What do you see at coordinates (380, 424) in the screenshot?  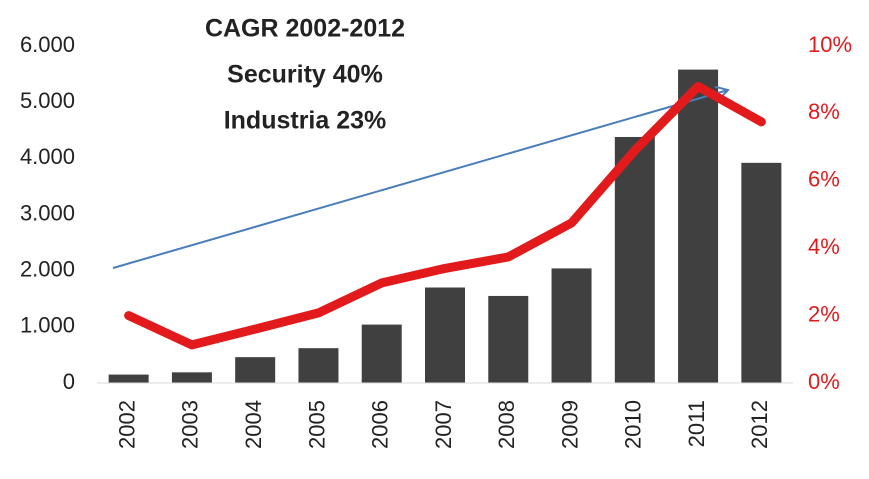 I see `x-tick-label: 2006` at bounding box center [380, 424].